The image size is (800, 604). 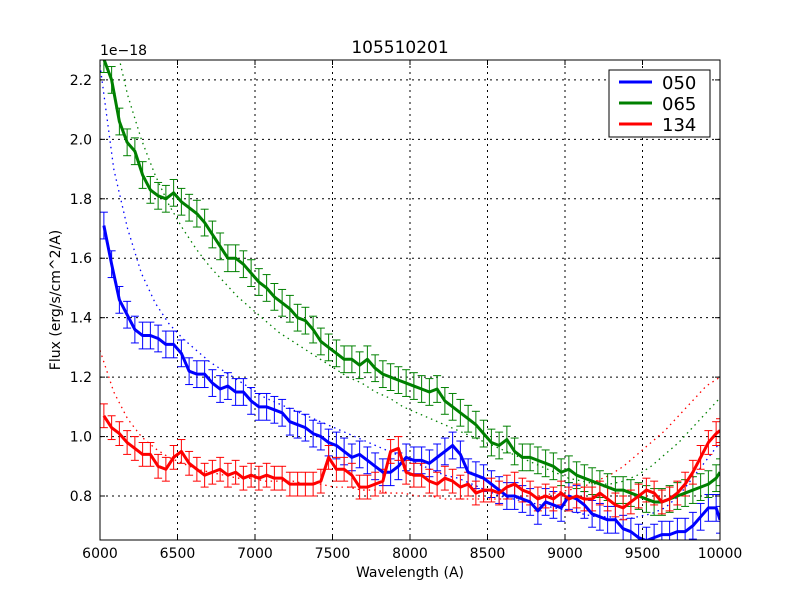 What do you see at coordinates (720, 554) in the screenshot?
I see `x-tick-label: 10000` at bounding box center [720, 554].